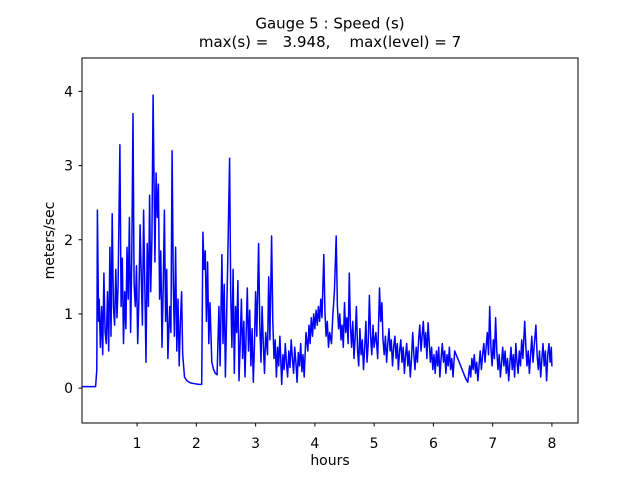 Image resolution: width=640 pixels, height=480 pixels. Describe the element at coordinates (330, 42) in the screenshot. I see `chart-subtitle: max(s) = 3.948, max(level) = 7` at that location.